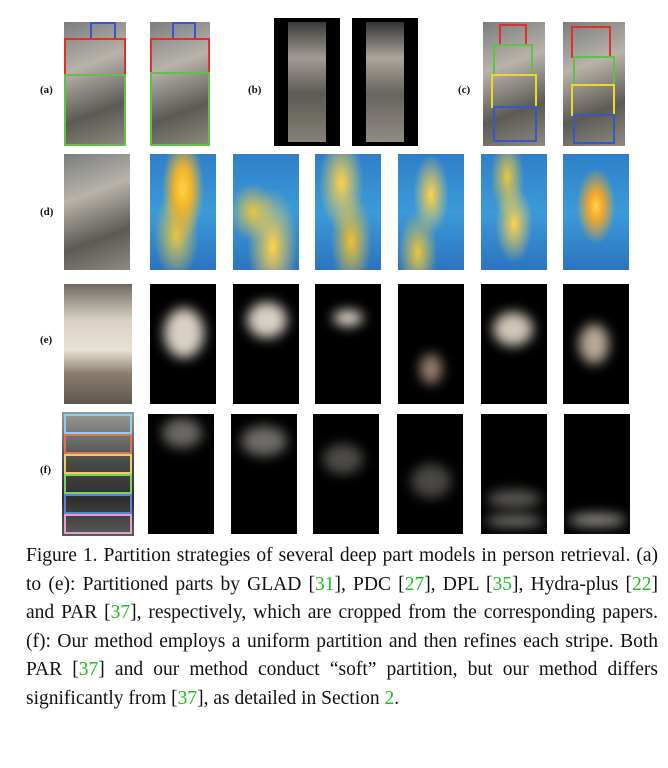 Image resolution: width=668 pixels, height=768 pixels. Describe the element at coordinates (342, 598) in the screenshot. I see `caption-text: ] and PAR [` at that location.